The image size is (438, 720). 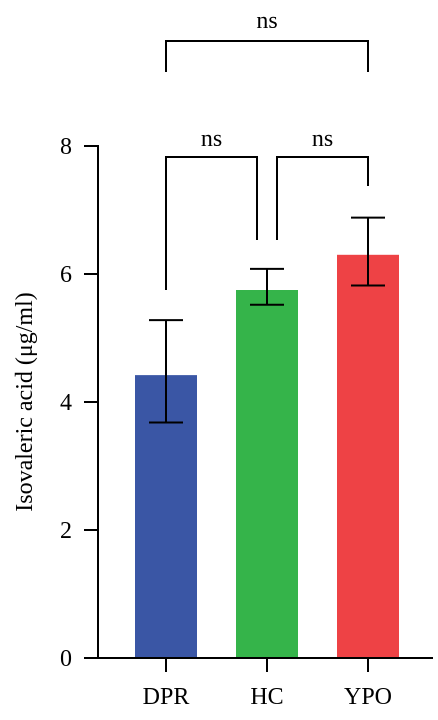 I want to click on y-tick-label: 0, so click(x=66, y=659).